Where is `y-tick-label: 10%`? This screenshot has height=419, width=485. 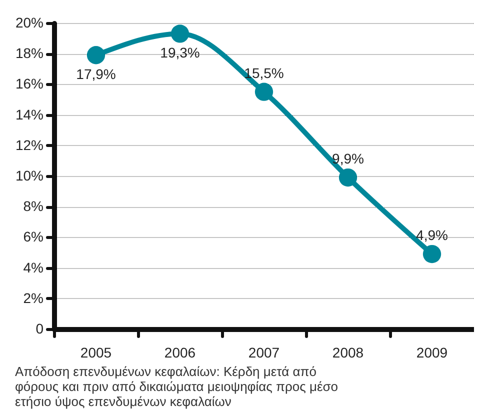 y-tick-label: 10% is located at coordinates (29, 176).